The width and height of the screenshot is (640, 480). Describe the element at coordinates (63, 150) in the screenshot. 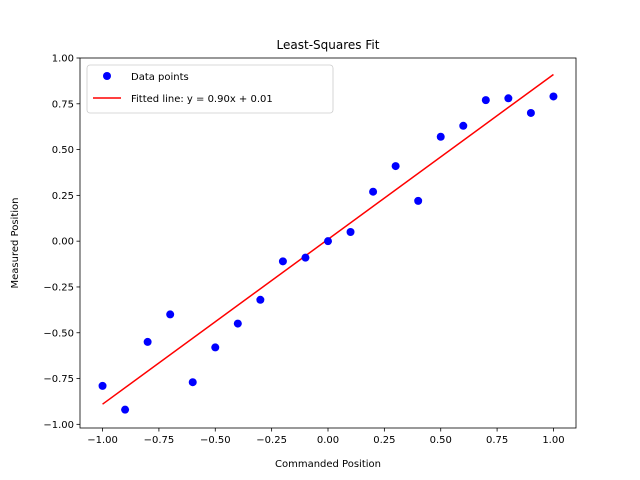

I see `y-tick-label: 0.50` at that location.